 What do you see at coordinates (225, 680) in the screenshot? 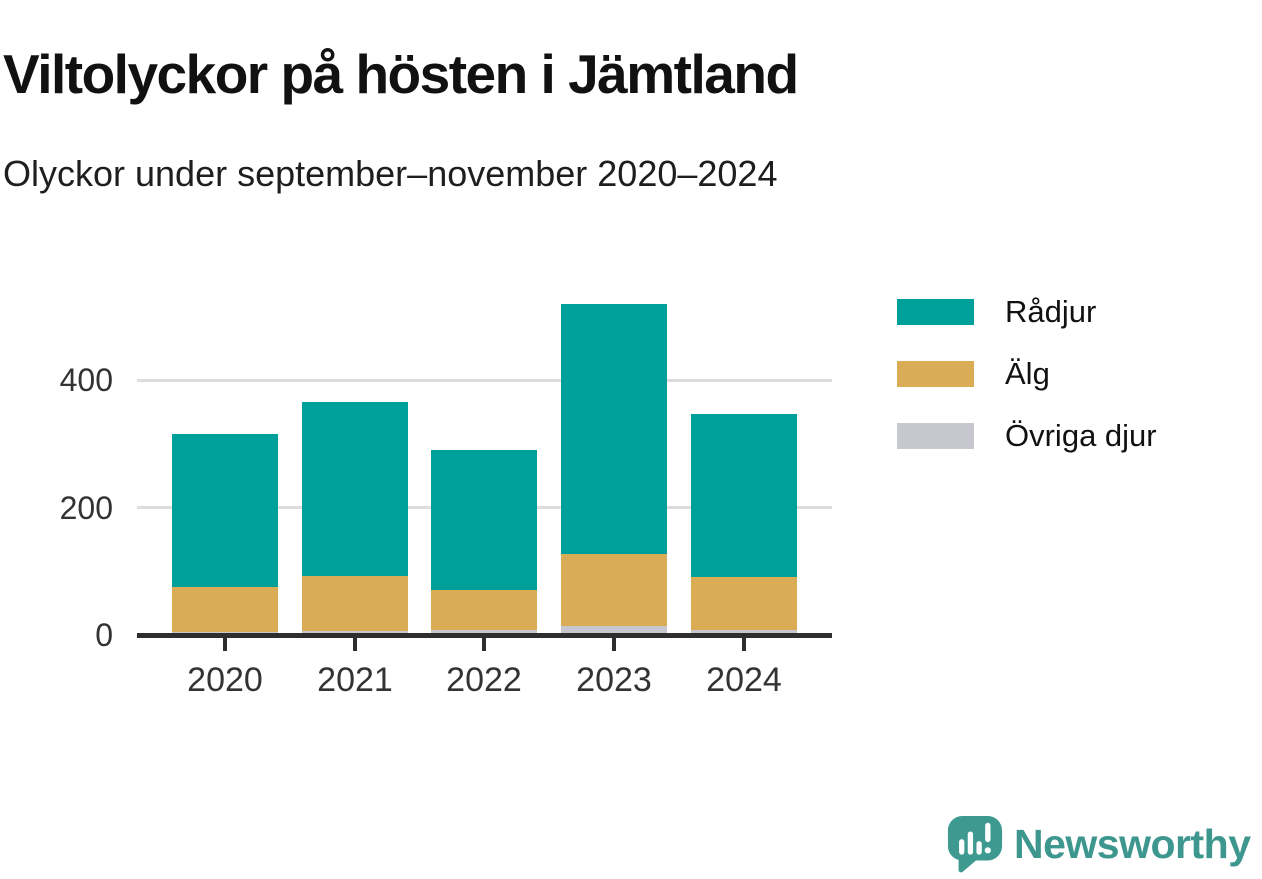
I see `x-axis-tick-label: 2020` at bounding box center [225, 680].